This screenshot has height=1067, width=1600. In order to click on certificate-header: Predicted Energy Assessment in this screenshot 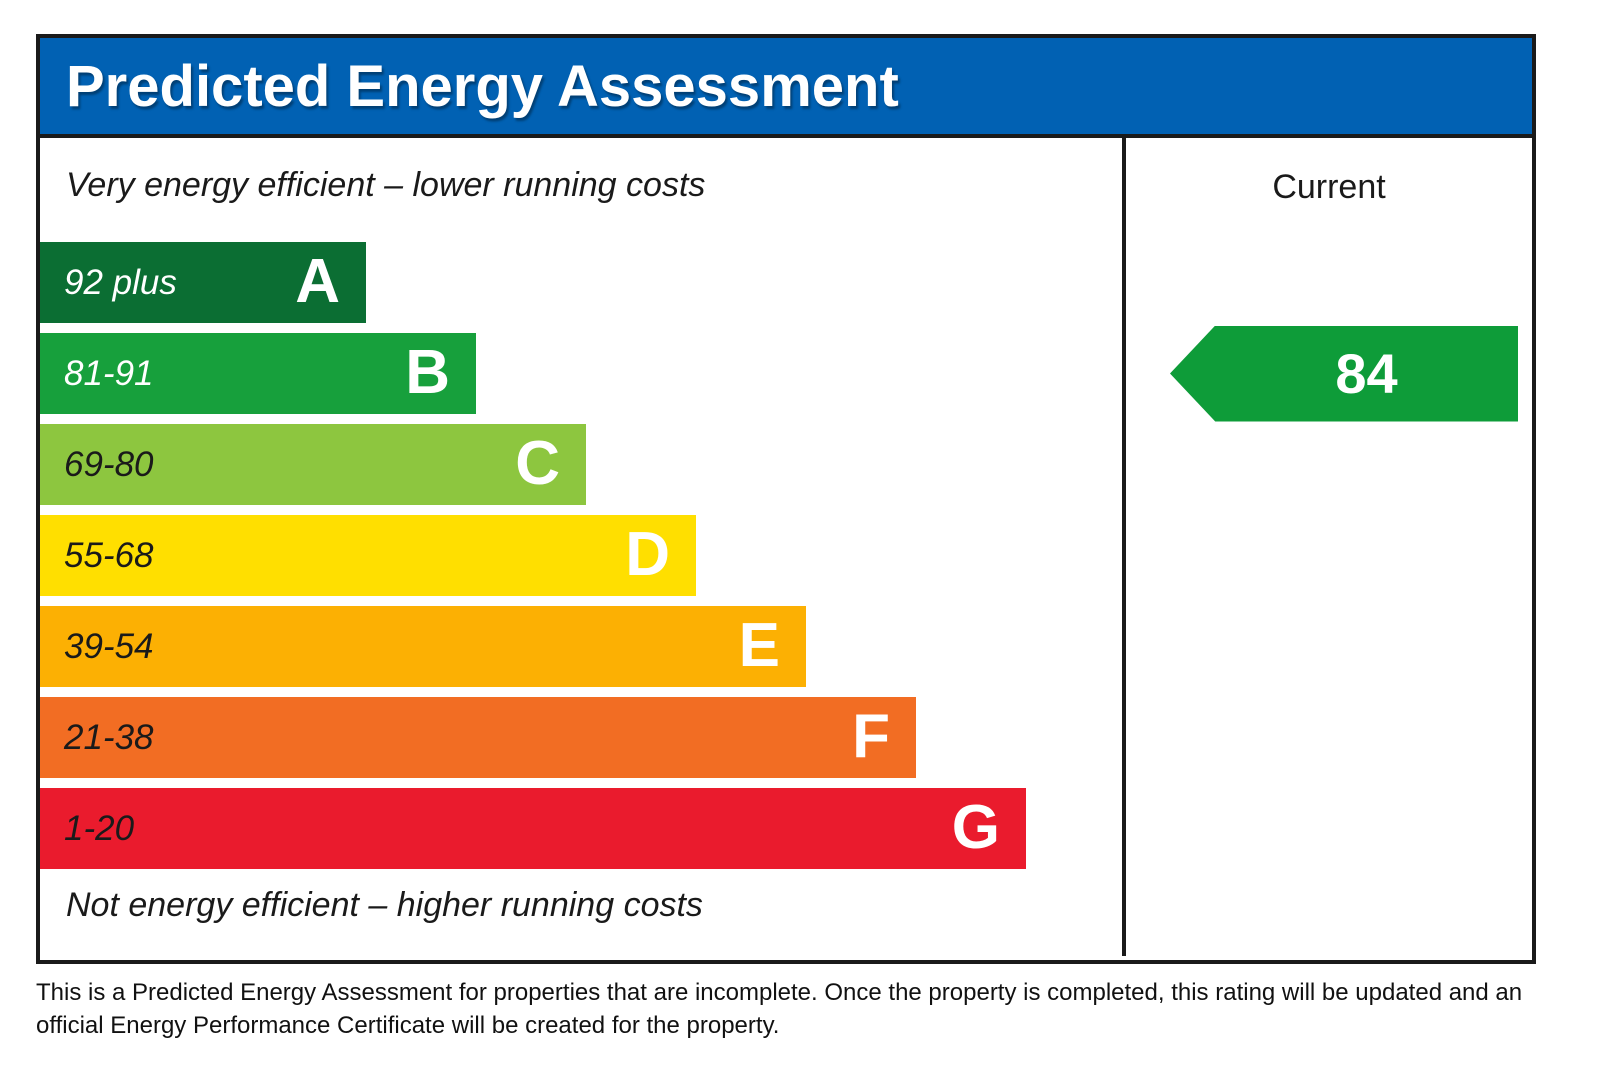, I will do `click(786, 88)`.